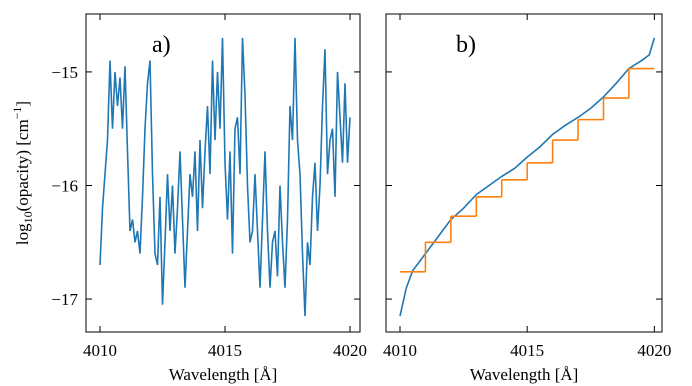  Describe the element at coordinates (17, 113) in the screenshot. I see `y-label-sup: −1` at that location.